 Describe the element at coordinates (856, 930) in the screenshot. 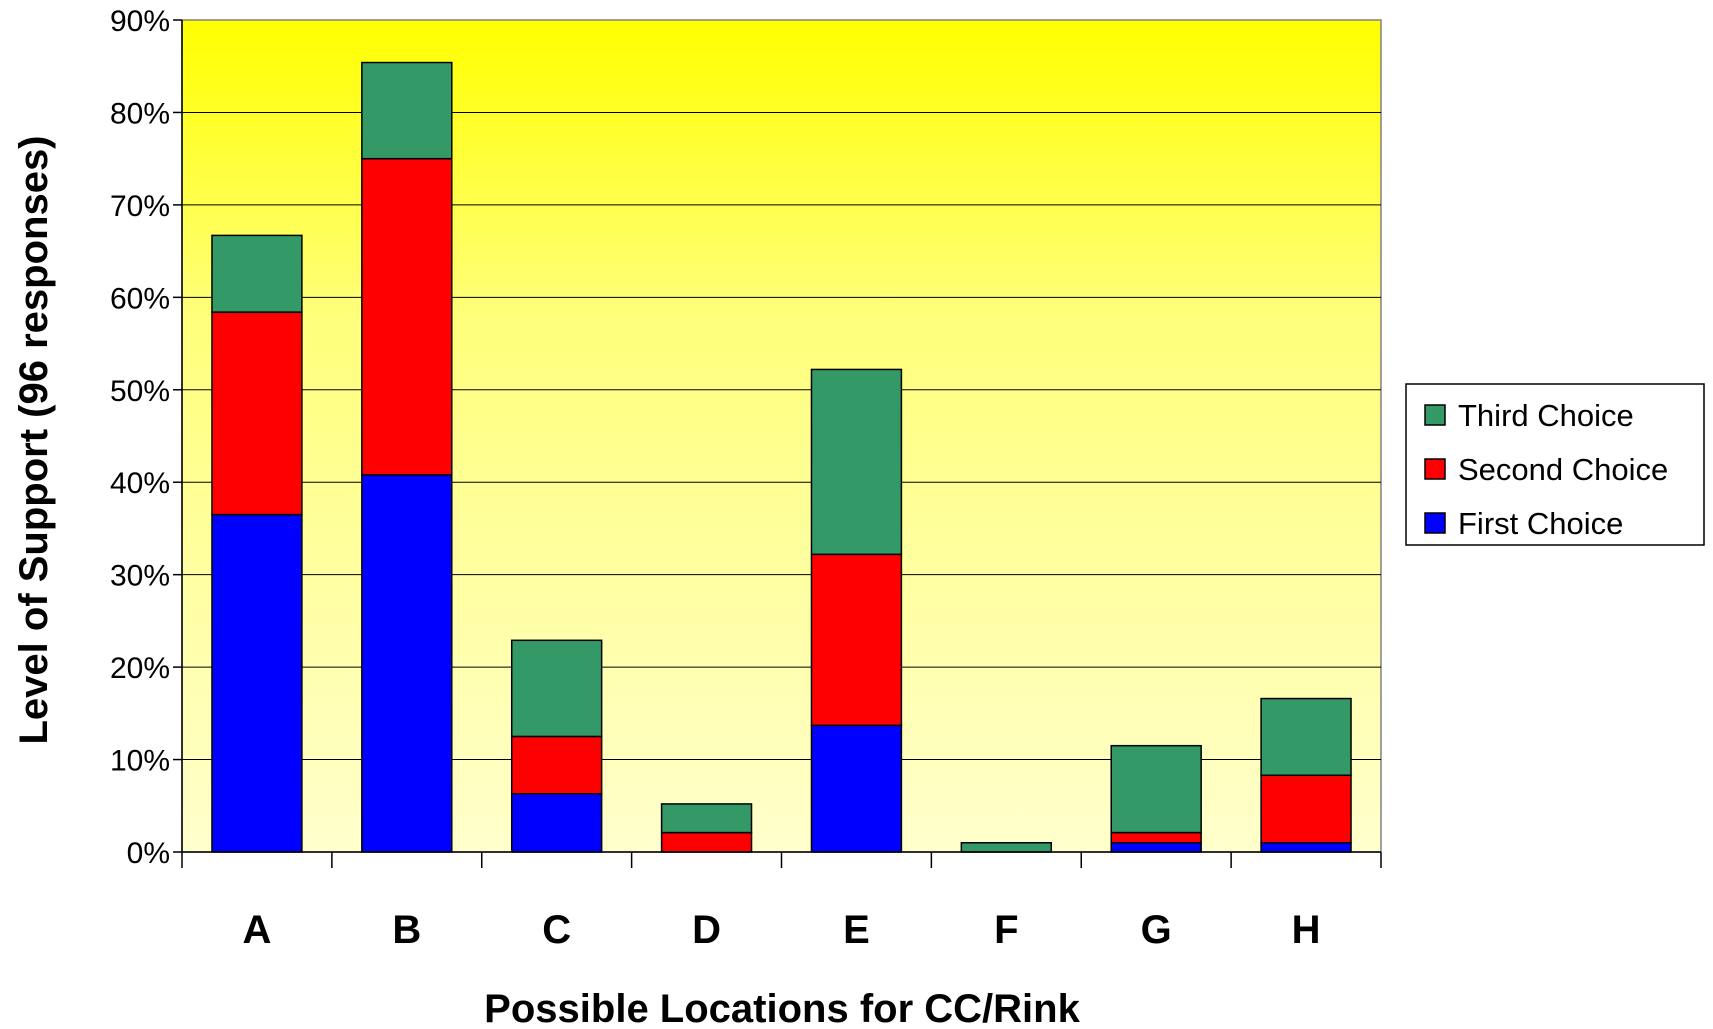

I see `x-tick-label: E` at that location.